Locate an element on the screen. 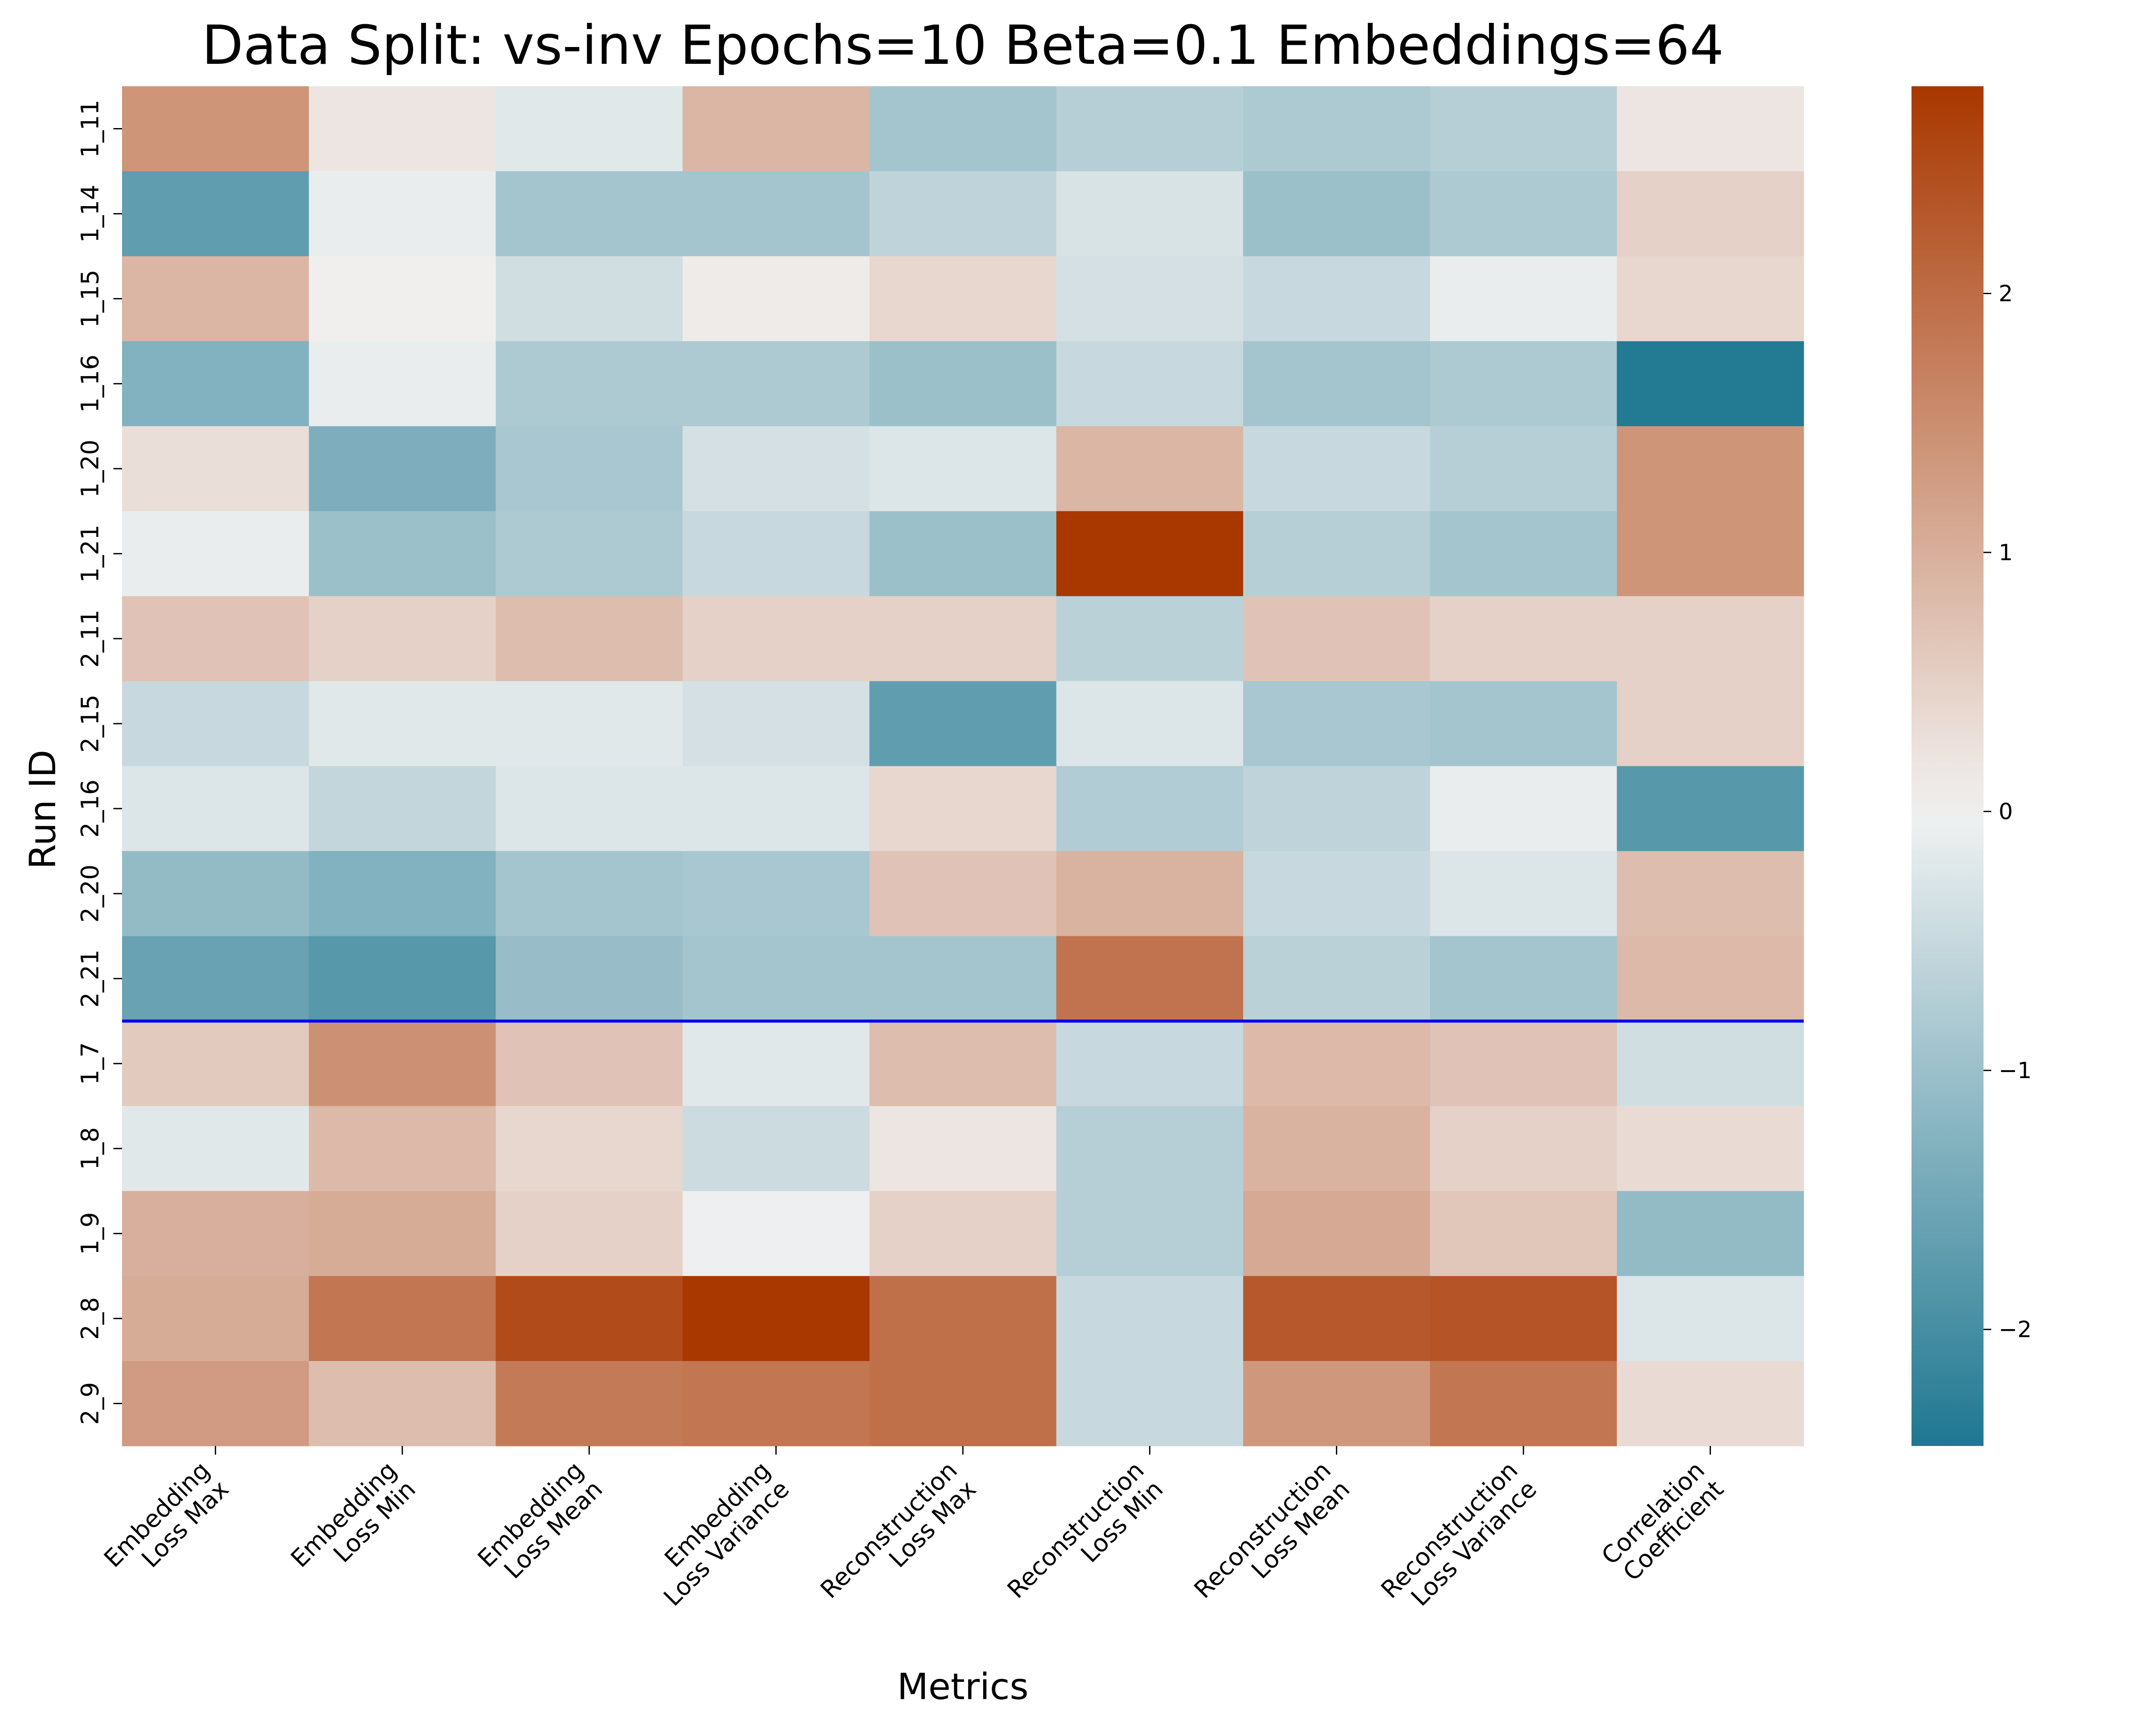  x-tick-label: CorrelationCoefficient is located at coordinates (1662, 1523).